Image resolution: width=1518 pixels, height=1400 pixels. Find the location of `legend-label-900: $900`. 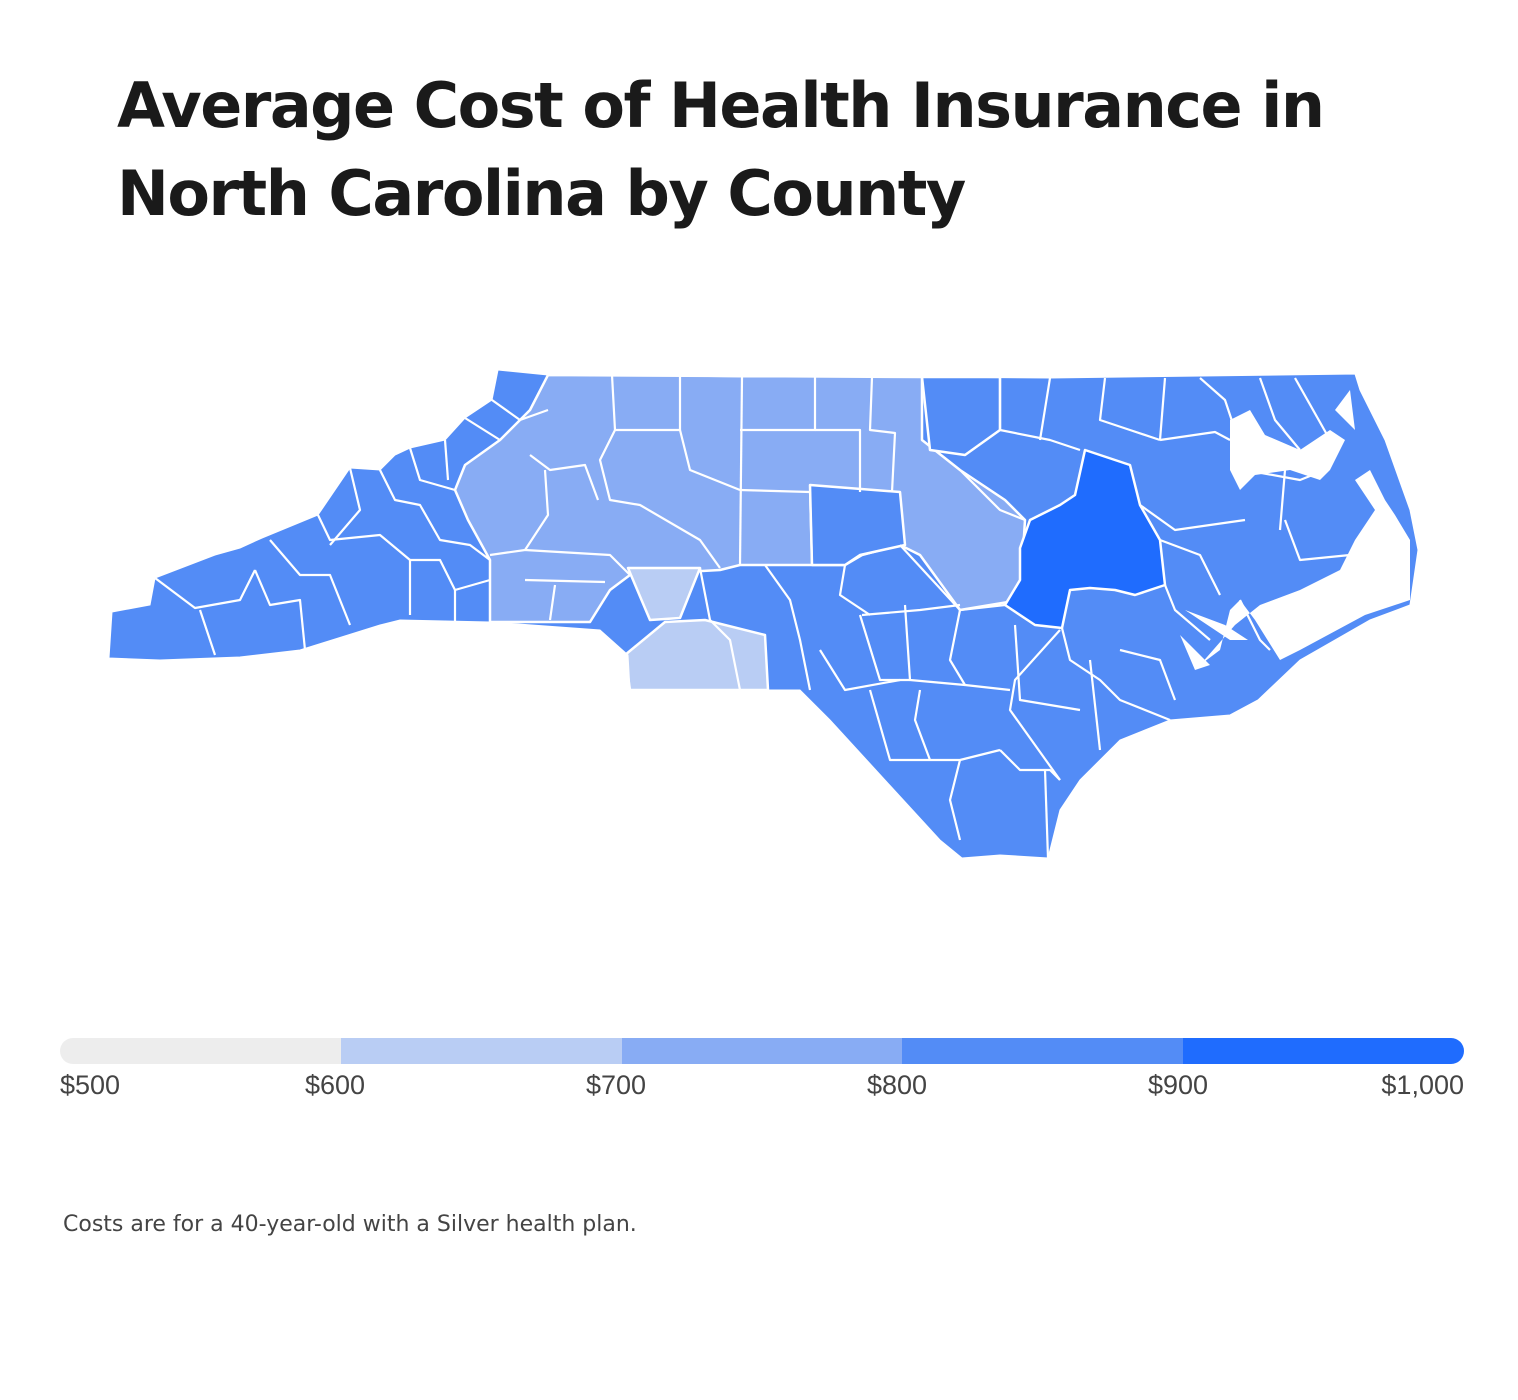

legend-label-900: $900 is located at coordinates (1178, 1085).